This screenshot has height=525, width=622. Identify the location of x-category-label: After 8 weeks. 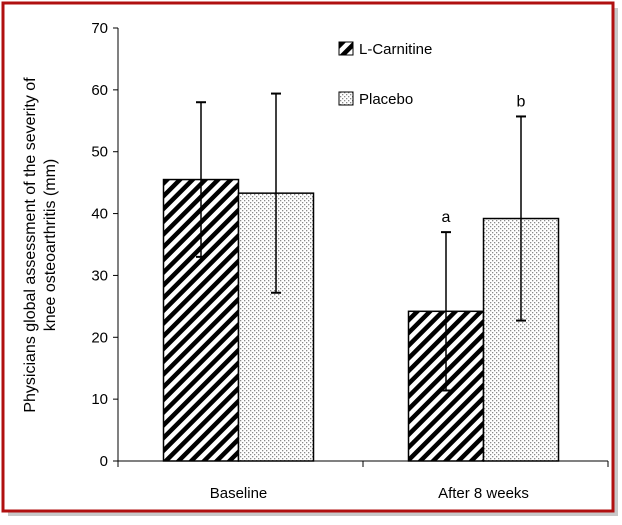
(483, 493).